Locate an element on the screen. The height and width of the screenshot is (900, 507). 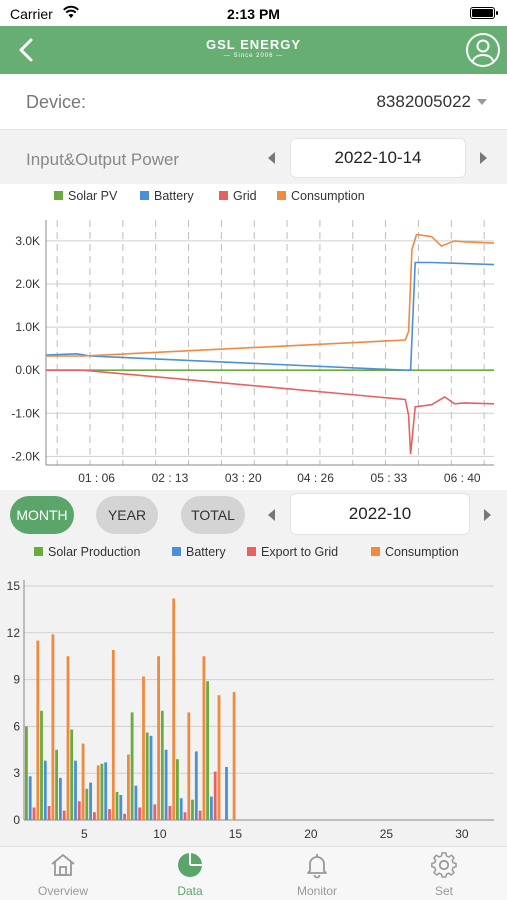
next-month-icon is located at coordinates (487, 515).